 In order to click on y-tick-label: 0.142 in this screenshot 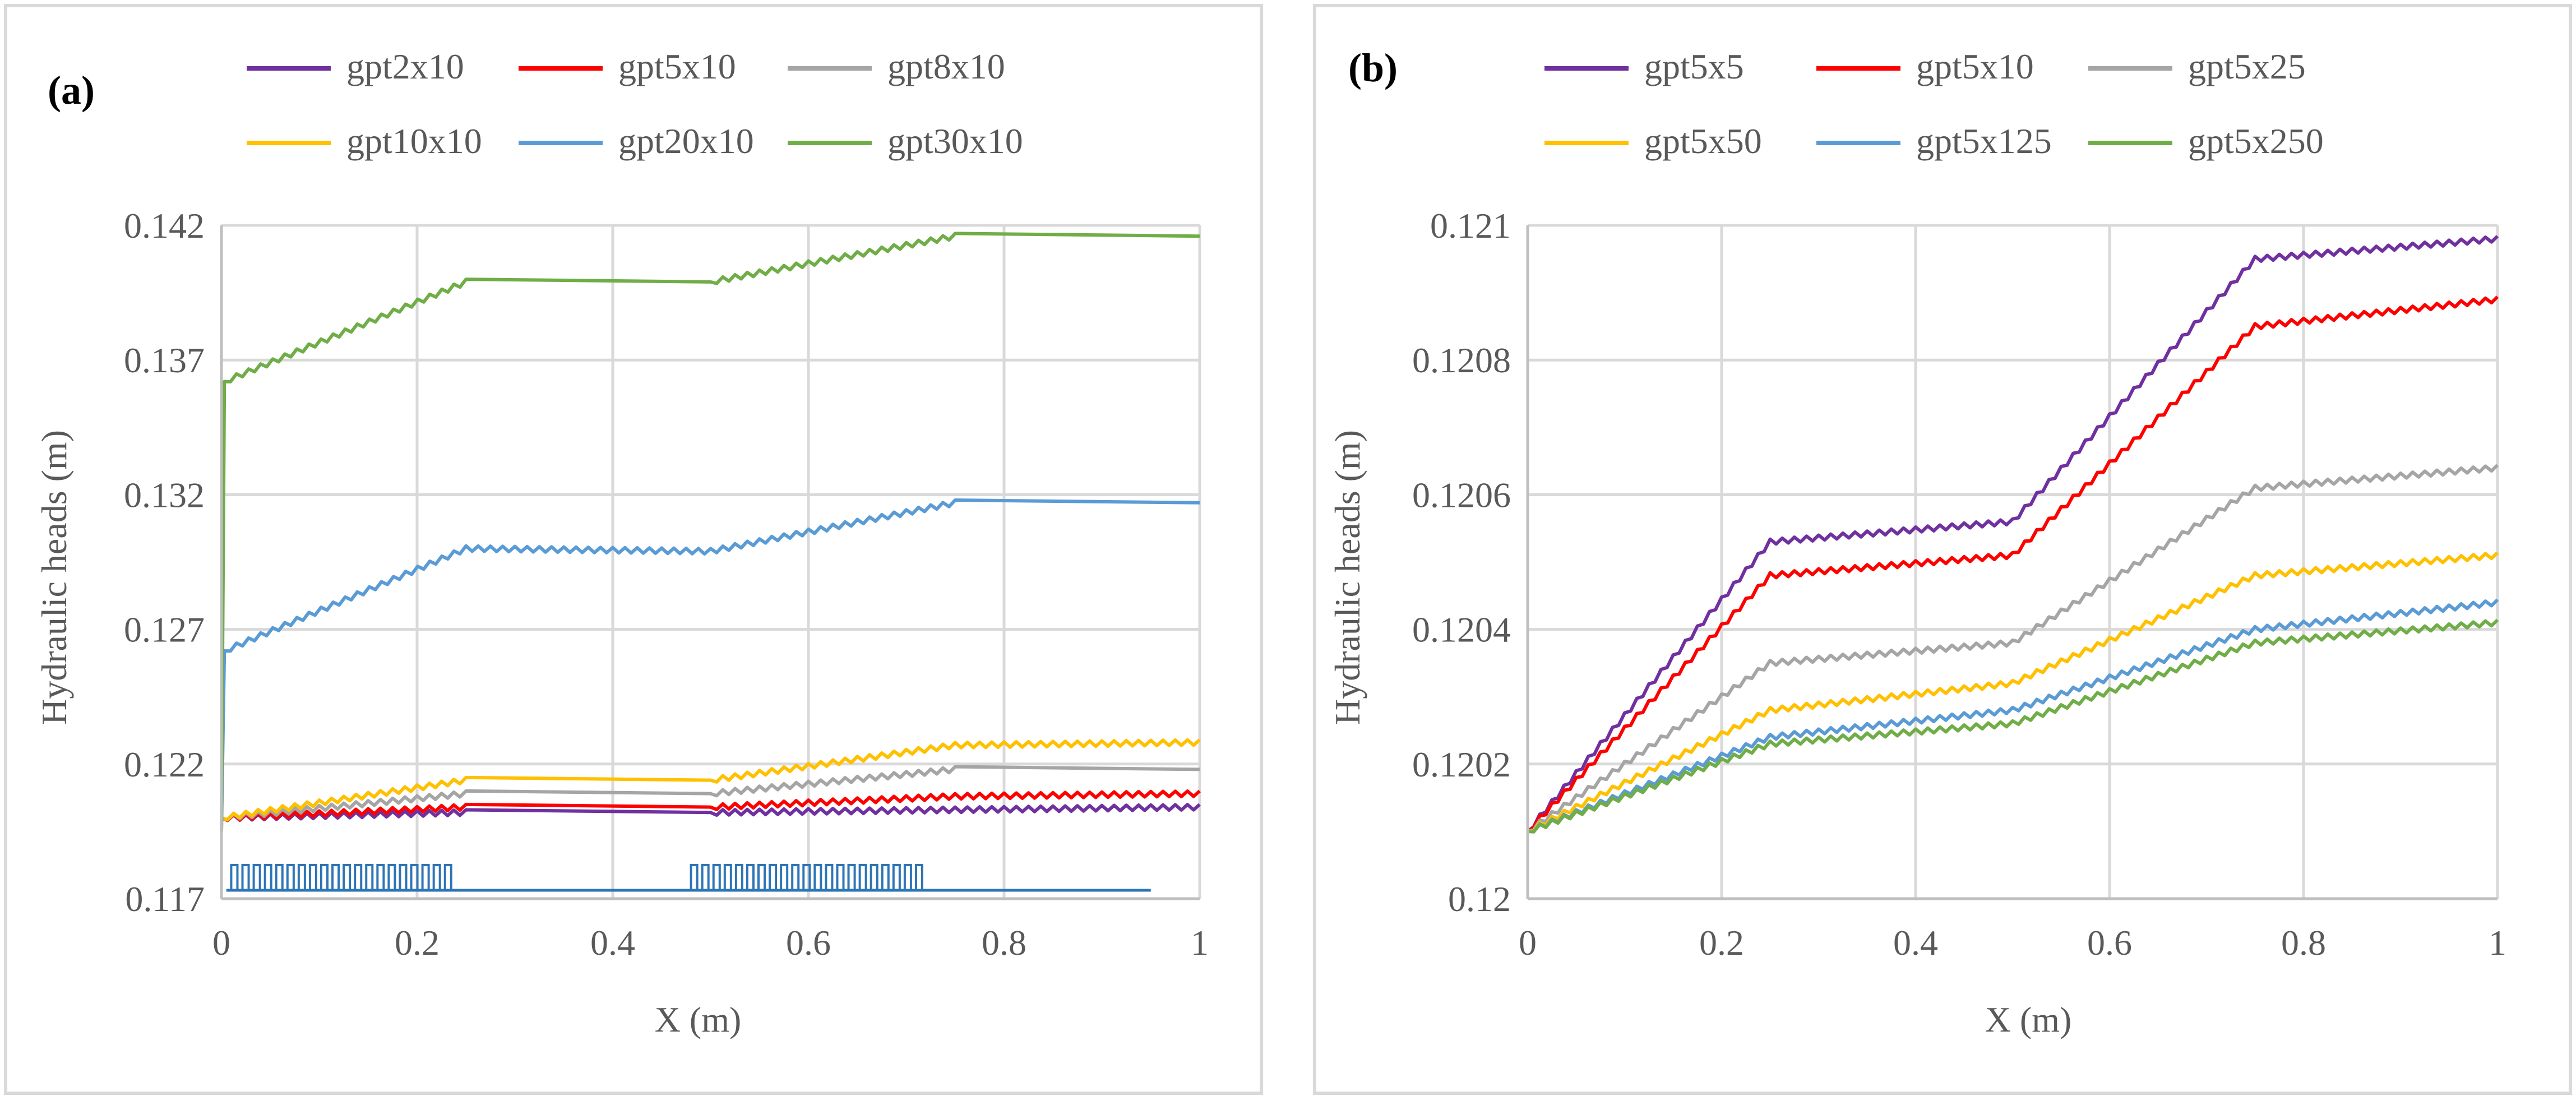, I will do `click(164, 226)`.